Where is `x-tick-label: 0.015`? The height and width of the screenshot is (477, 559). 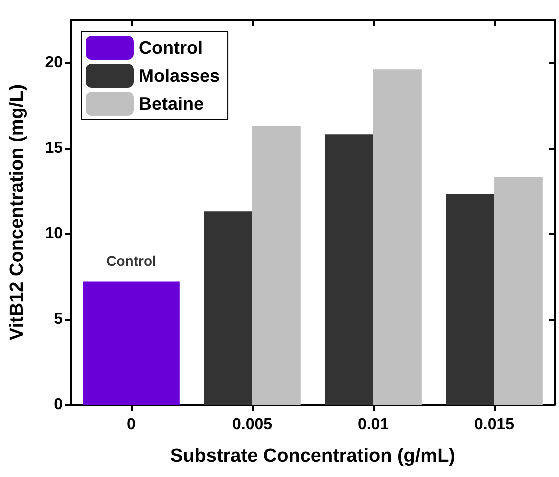
x-tick-label: 0.015 is located at coordinates (494, 425).